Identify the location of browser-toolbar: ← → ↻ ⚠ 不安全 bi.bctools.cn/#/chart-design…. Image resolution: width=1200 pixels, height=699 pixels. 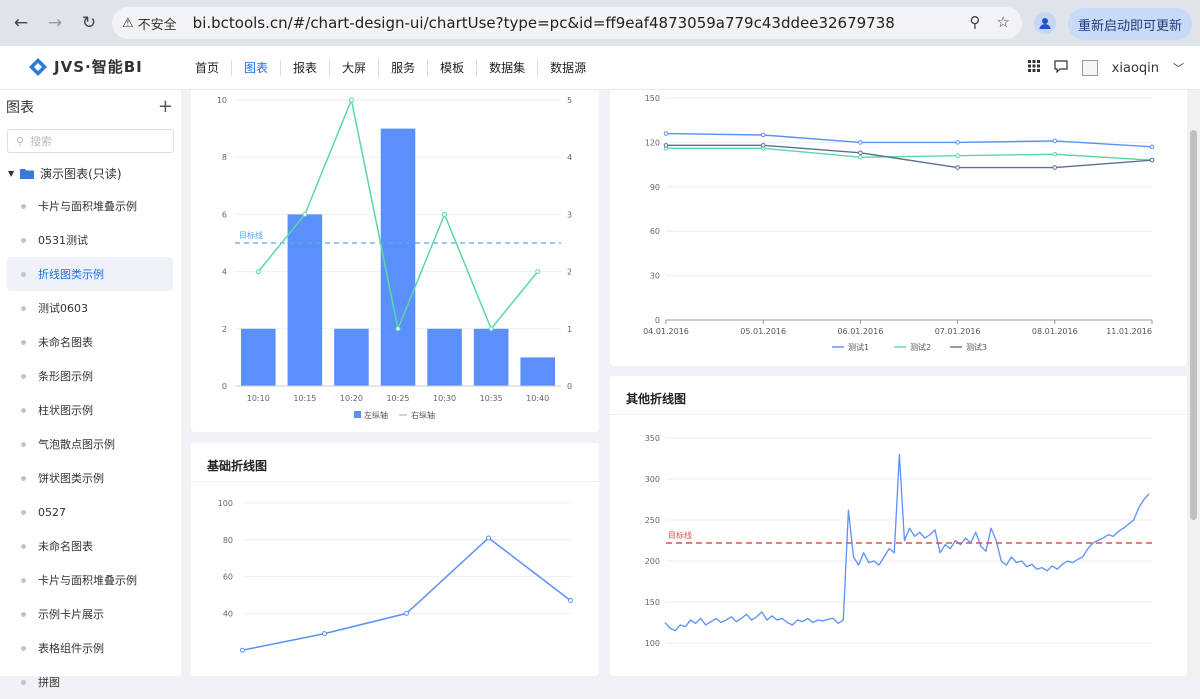
(600, 23).